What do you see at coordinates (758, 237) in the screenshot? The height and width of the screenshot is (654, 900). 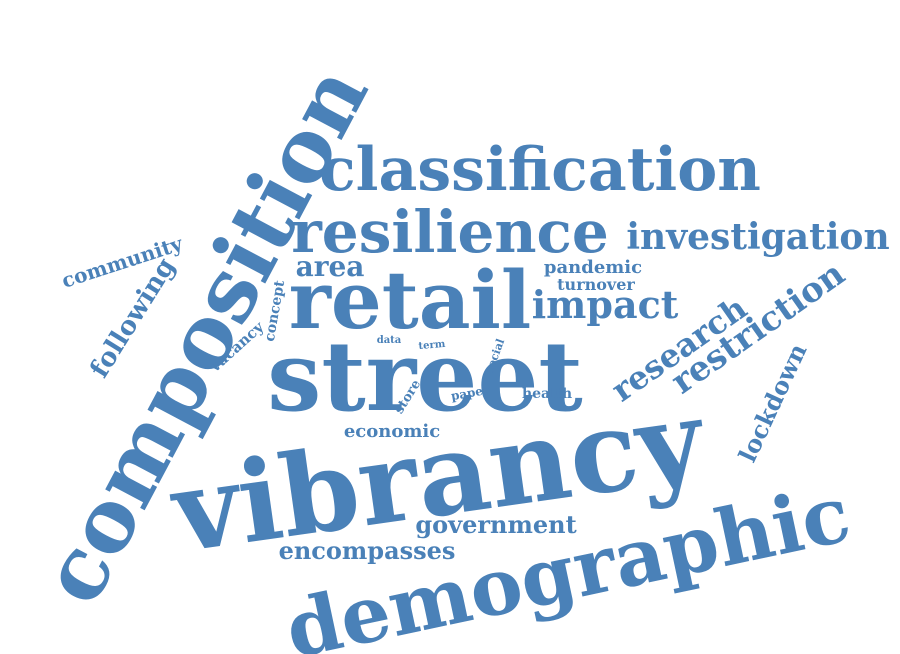 I see `word-investigation: investigation` at bounding box center [758, 237].